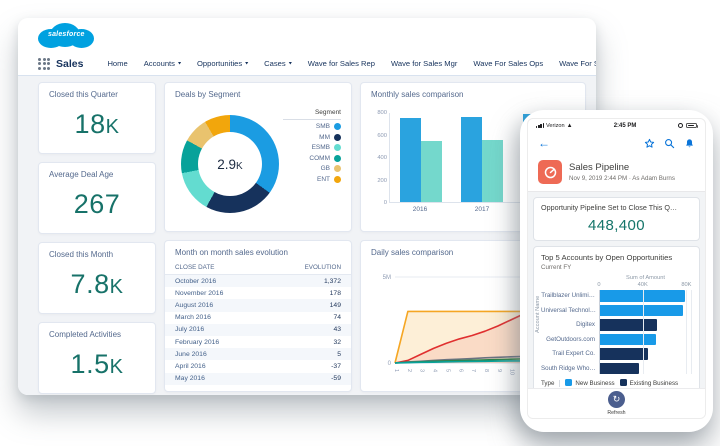 The image size is (720, 446). Describe the element at coordinates (435, 370) in the screenshot. I see `svg-text: 4` at that location.